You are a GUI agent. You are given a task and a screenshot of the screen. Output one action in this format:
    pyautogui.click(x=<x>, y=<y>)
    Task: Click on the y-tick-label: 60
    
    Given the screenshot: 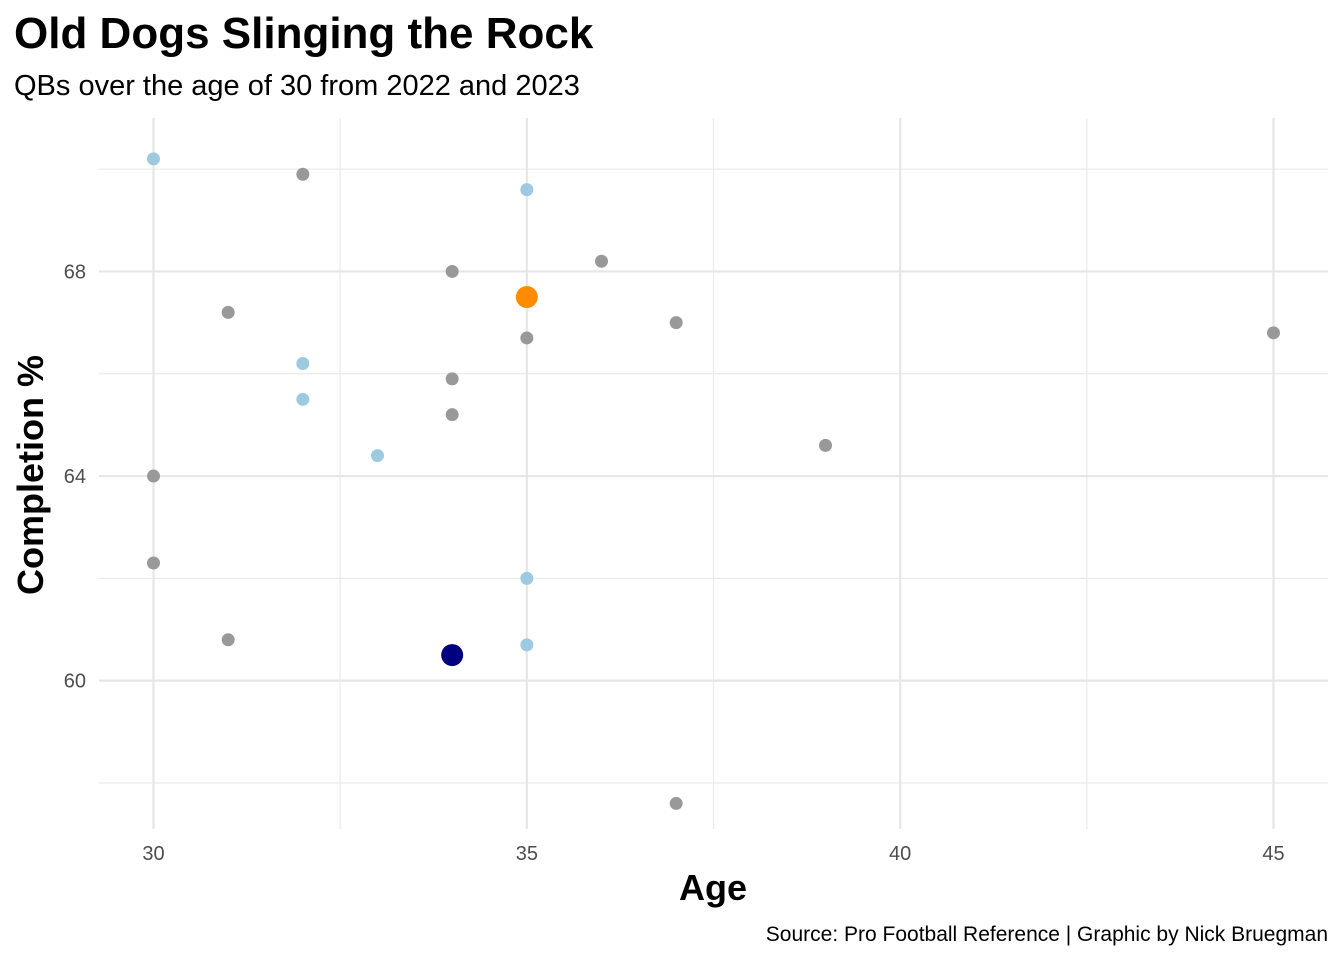 What is the action you would take?
    pyautogui.click(x=75, y=682)
    